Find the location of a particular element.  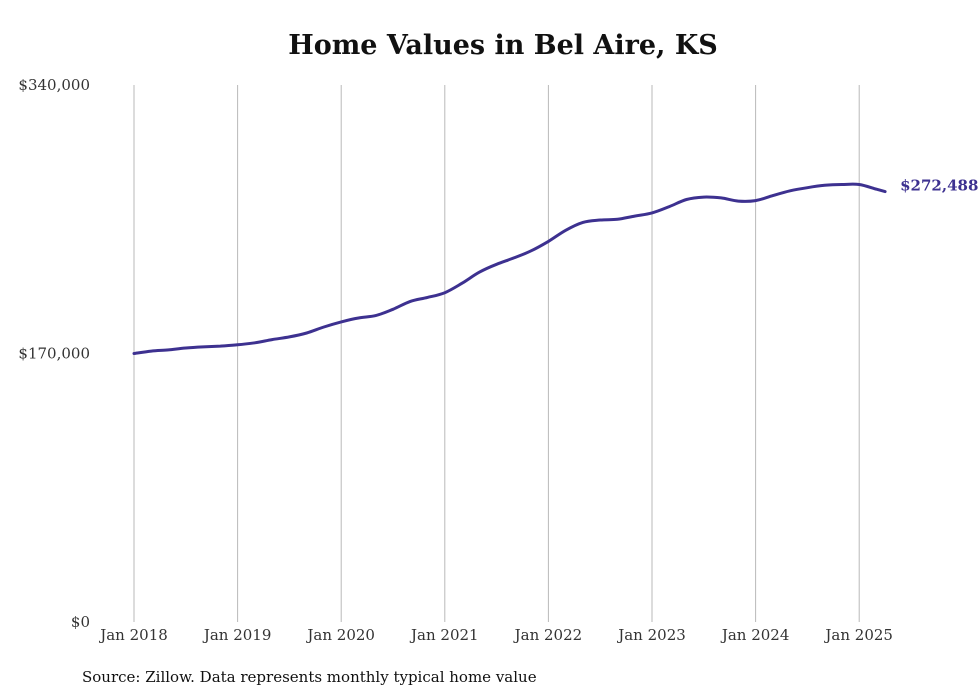

x-tick-label: Jan 2025 is located at coordinates (858, 635).